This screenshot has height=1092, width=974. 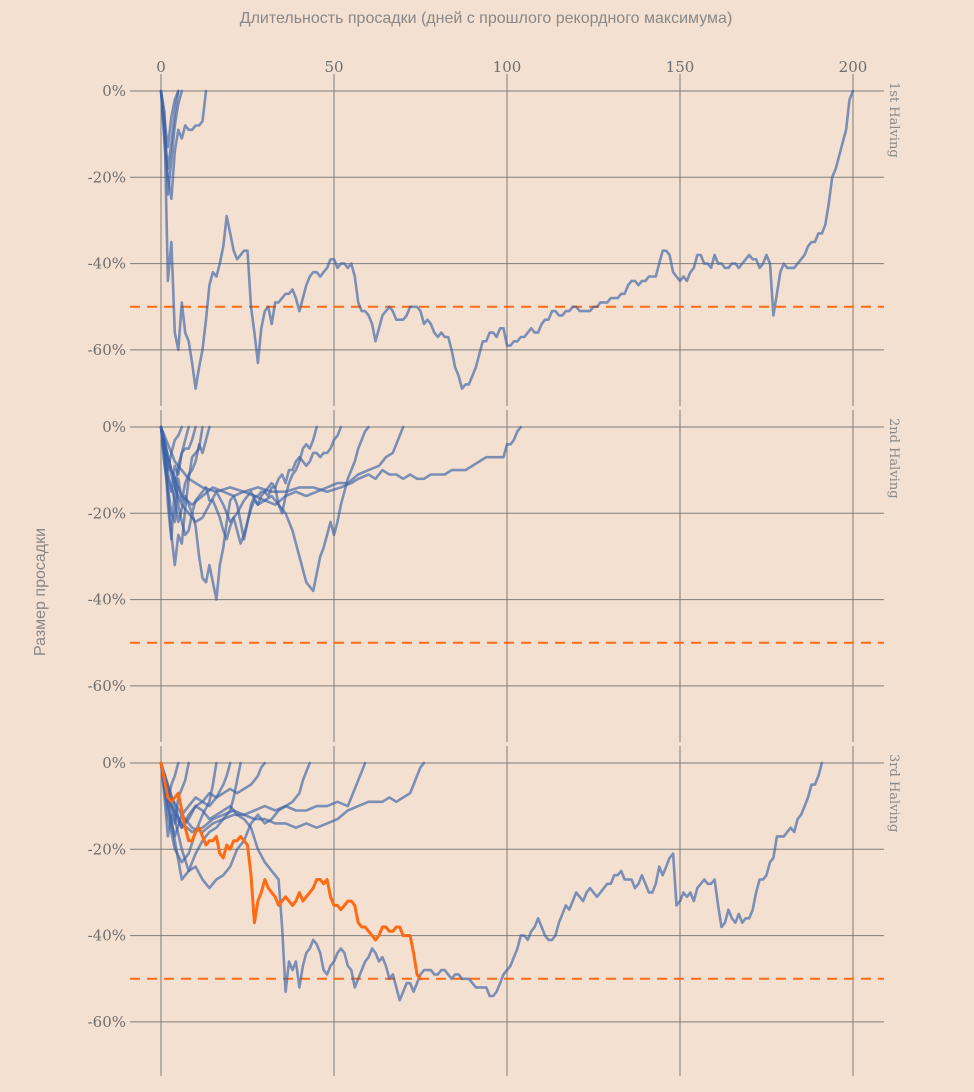 I want to click on current-drawdown-line, so click(x=290, y=871).